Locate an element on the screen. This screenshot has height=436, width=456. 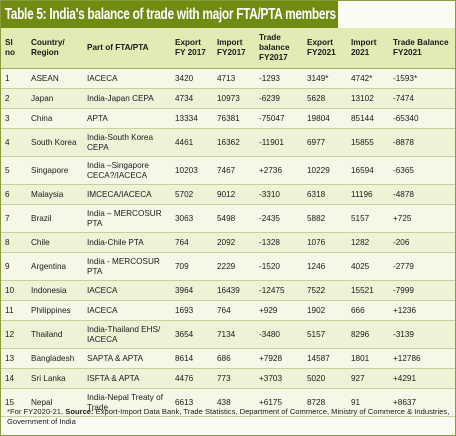
header-country: Country/ Region is located at coordinates (55, 48).